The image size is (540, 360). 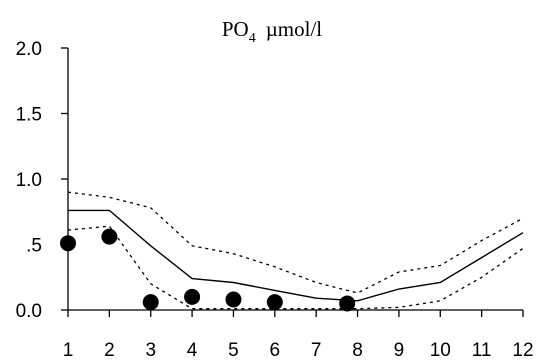 What do you see at coordinates (440, 350) in the screenshot?
I see `x-tick-label: 10` at bounding box center [440, 350].